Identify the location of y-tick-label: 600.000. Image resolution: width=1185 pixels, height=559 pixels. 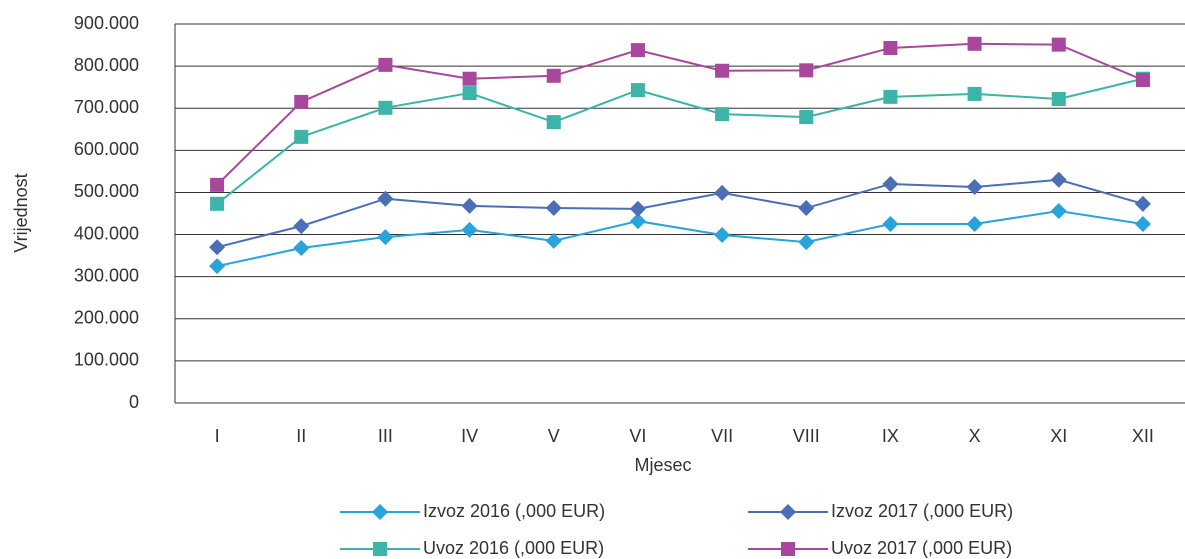
(106, 149).